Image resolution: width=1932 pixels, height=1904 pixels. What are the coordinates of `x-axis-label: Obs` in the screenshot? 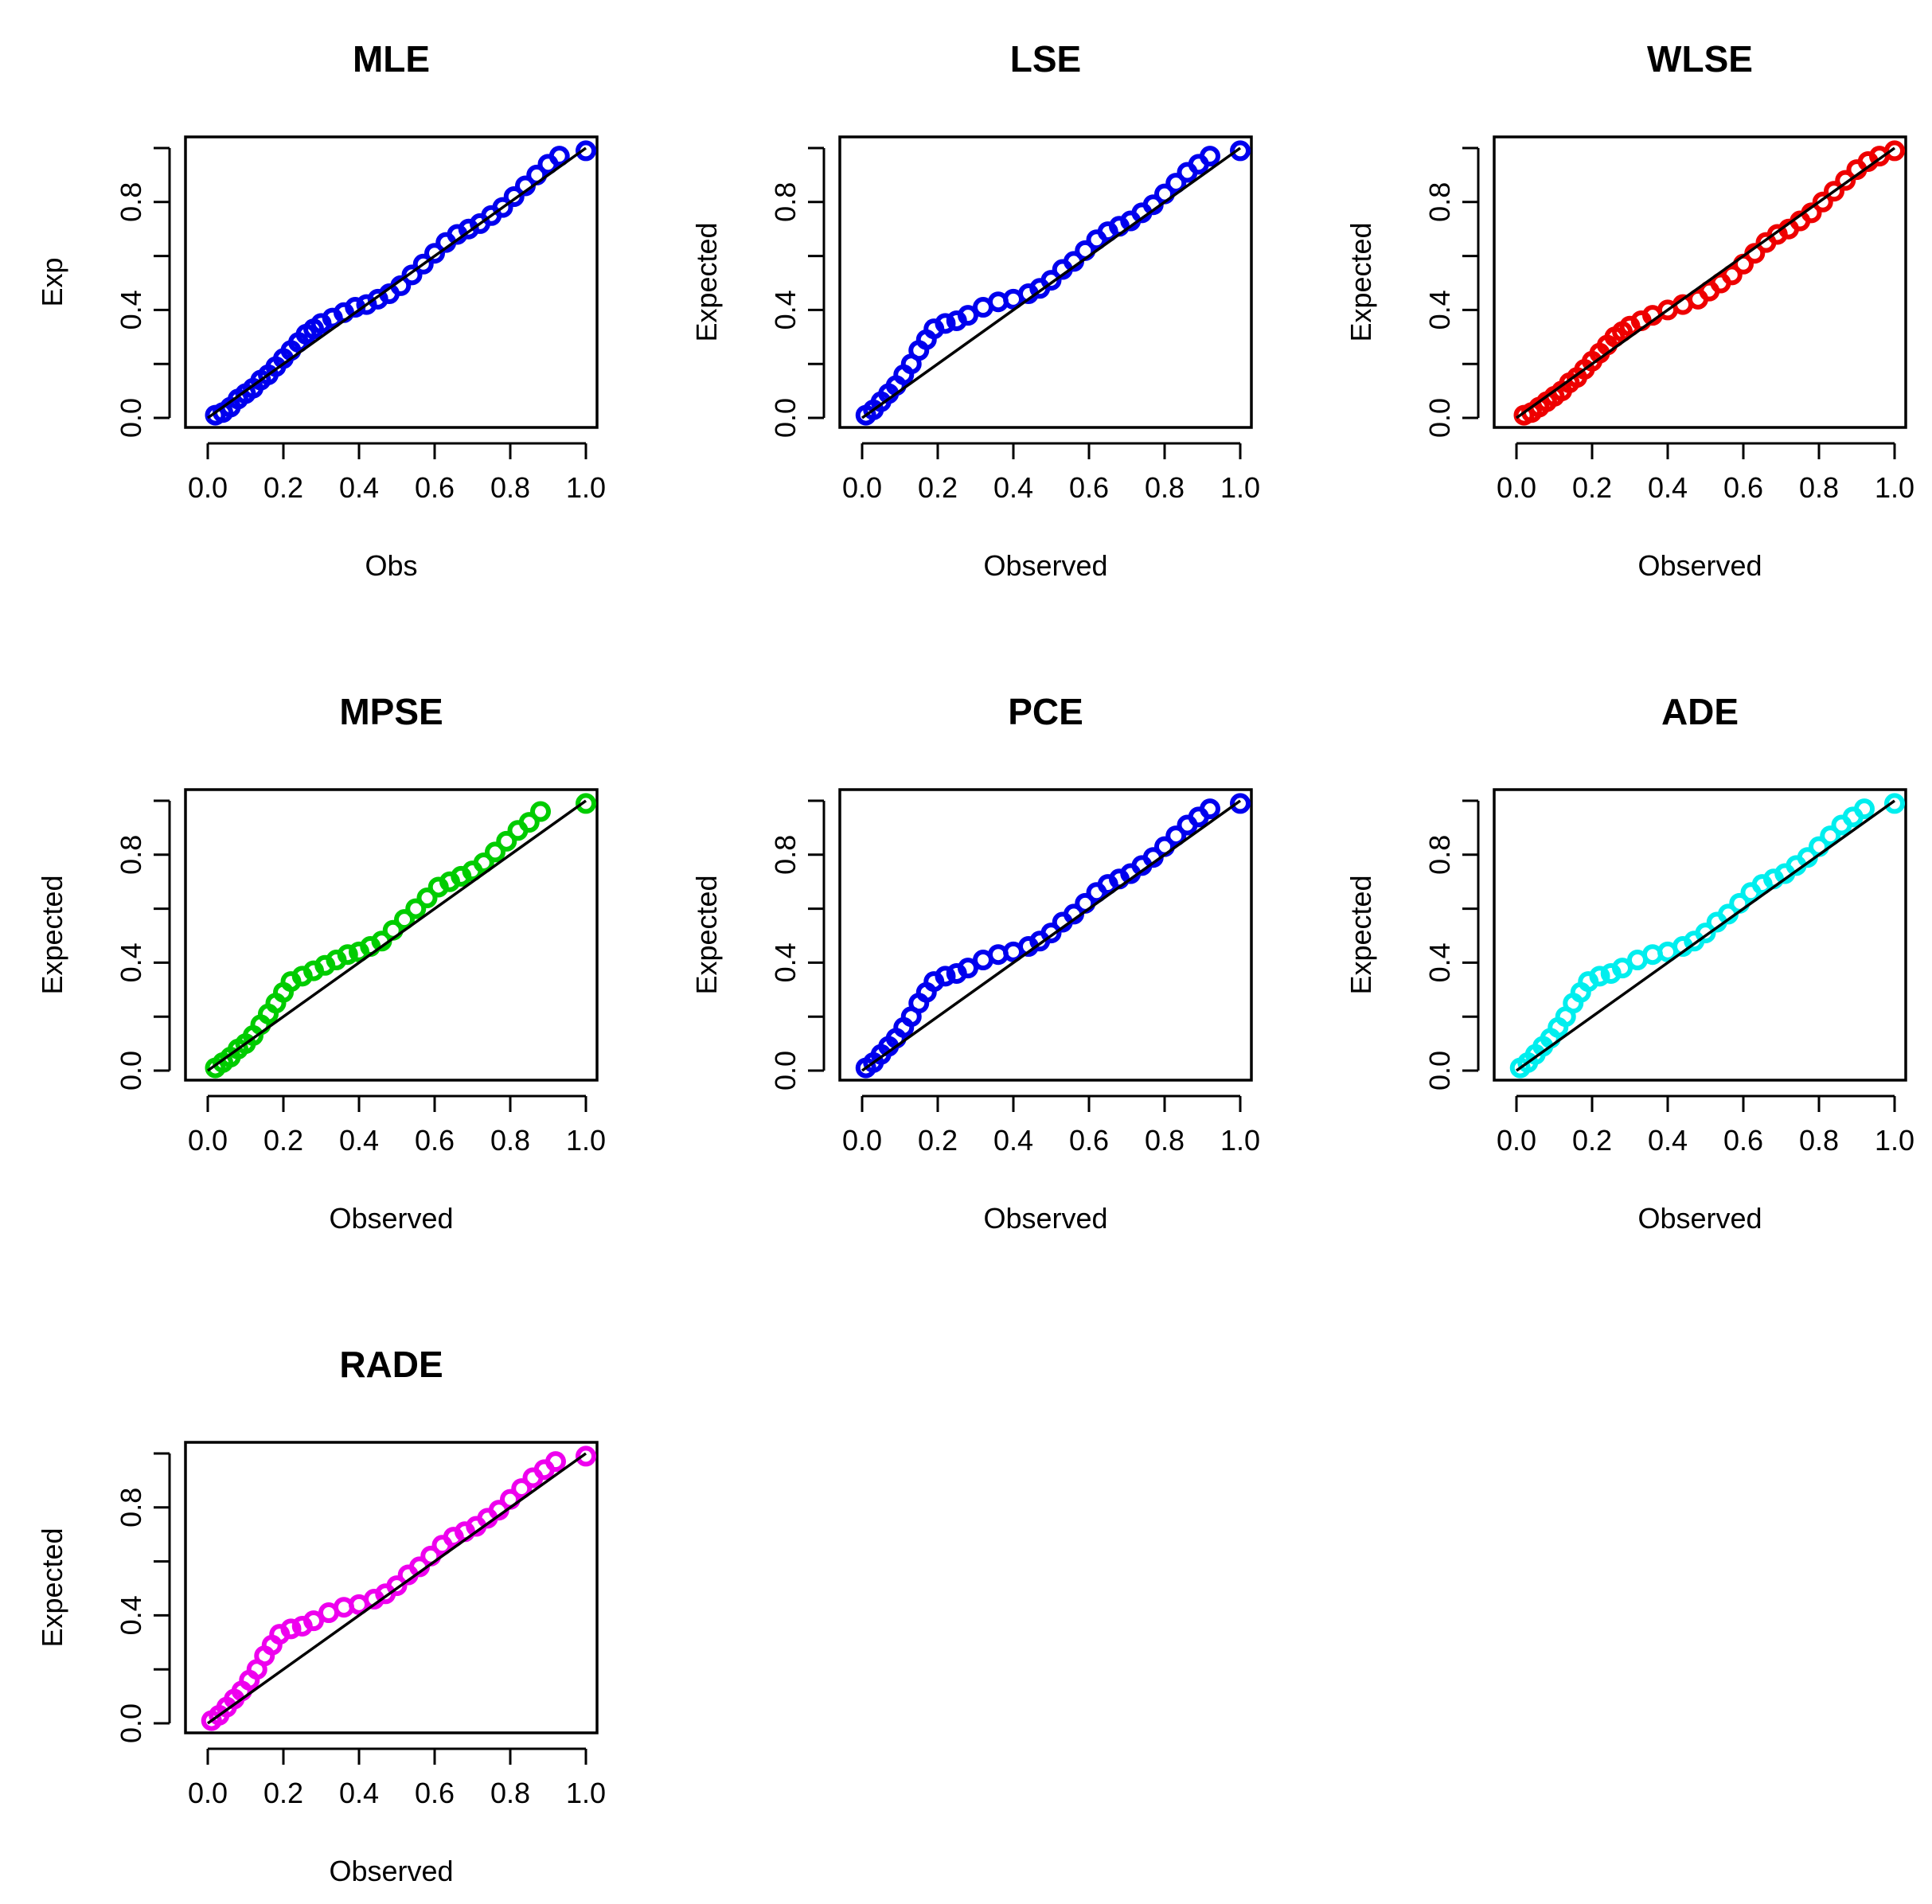 It's located at (391, 565).